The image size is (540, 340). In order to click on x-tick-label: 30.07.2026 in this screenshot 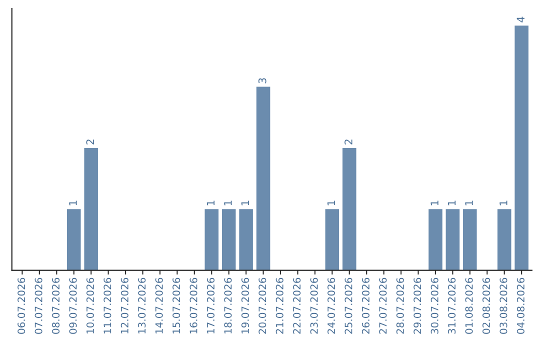, I will do `click(434, 306)`.